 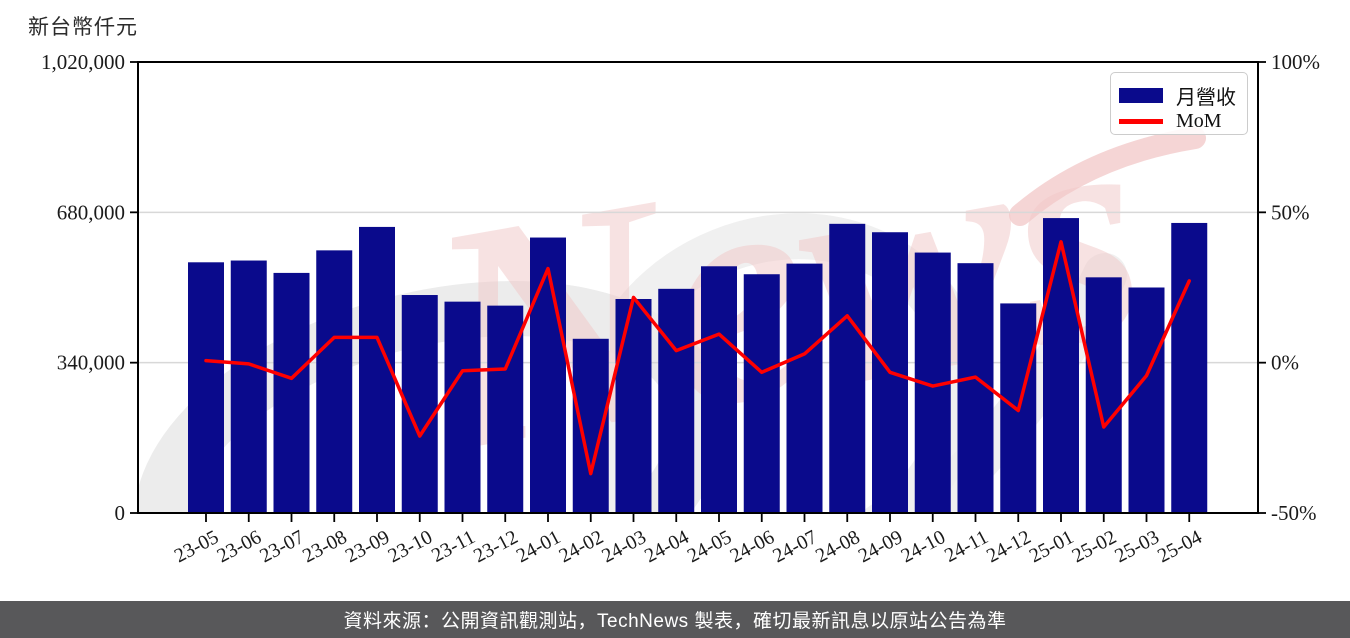 What do you see at coordinates (120, 513) in the screenshot?
I see `left-tick-label-0: 0` at bounding box center [120, 513].